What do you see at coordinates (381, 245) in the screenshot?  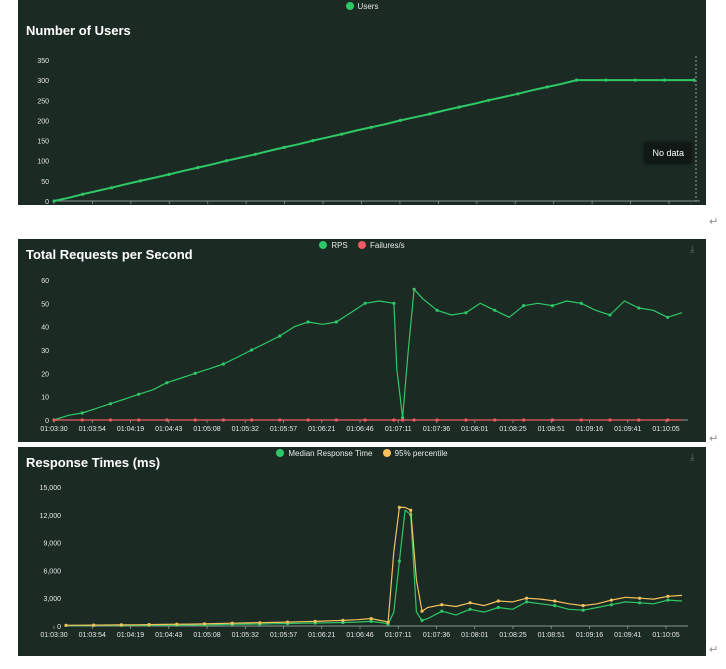 I see `legend-failures: Failures/s` at bounding box center [381, 245].